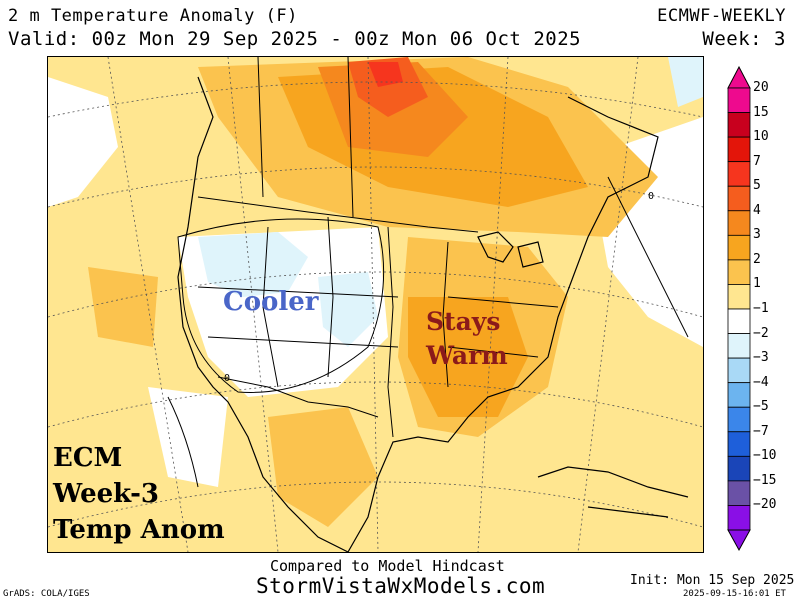 This screenshot has width=800, height=600. What do you see at coordinates (227, 378) in the screenshot?
I see `contour-label-zero: 0` at bounding box center [227, 378].